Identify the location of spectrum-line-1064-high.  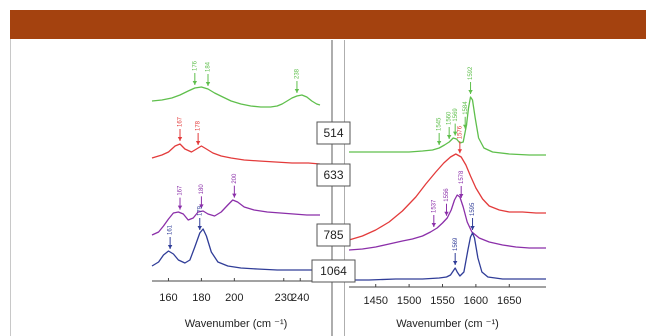
(447, 256).